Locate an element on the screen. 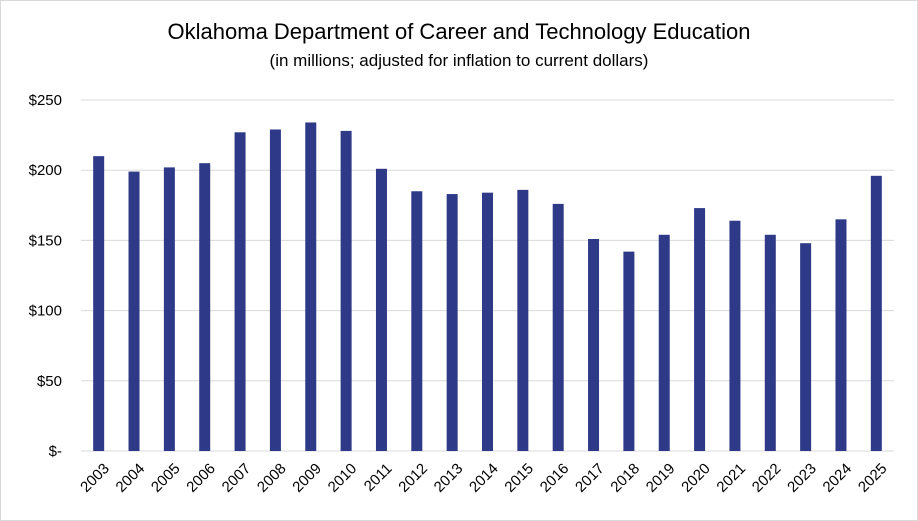 The height and width of the screenshot is (521, 918). x-tick-label: 2006 is located at coordinates (201, 478).